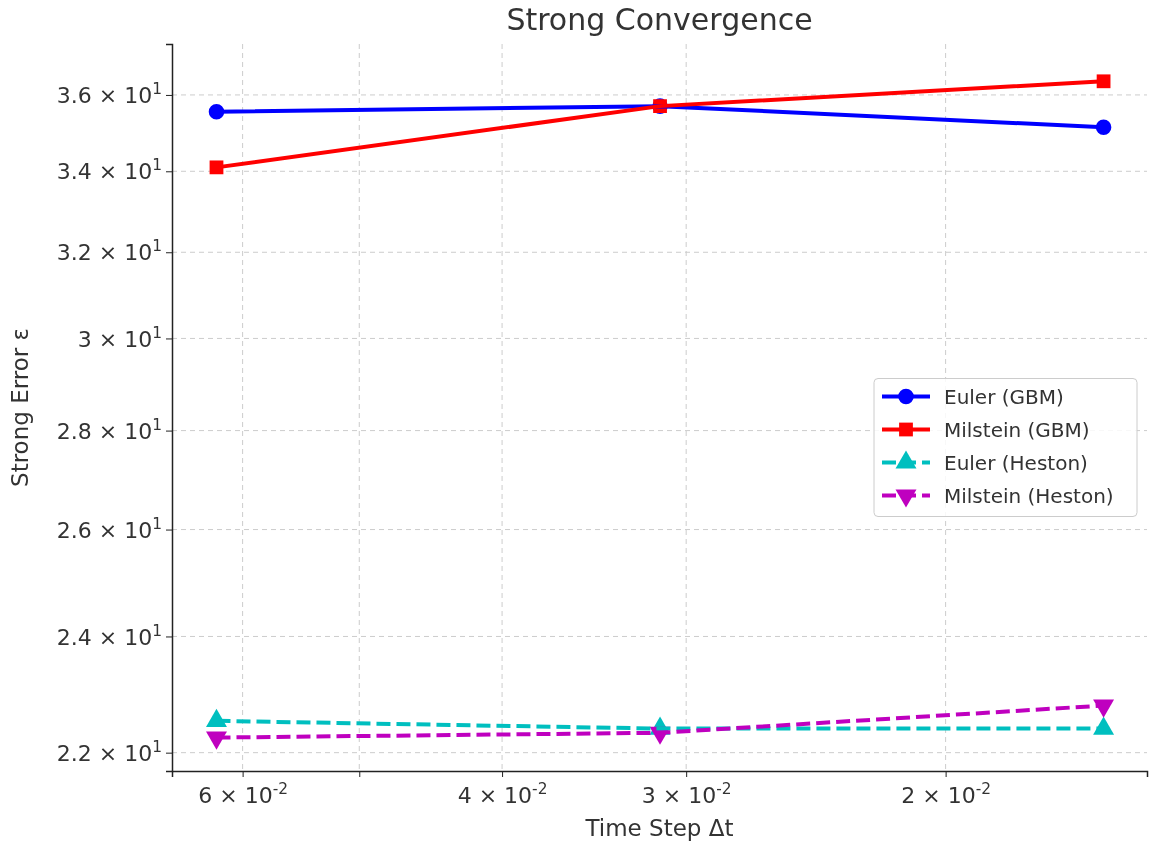 The height and width of the screenshot is (846, 1153). Describe the element at coordinates (1017, 429) in the screenshot. I see `legend-label: Milstein (GBM)` at that location.